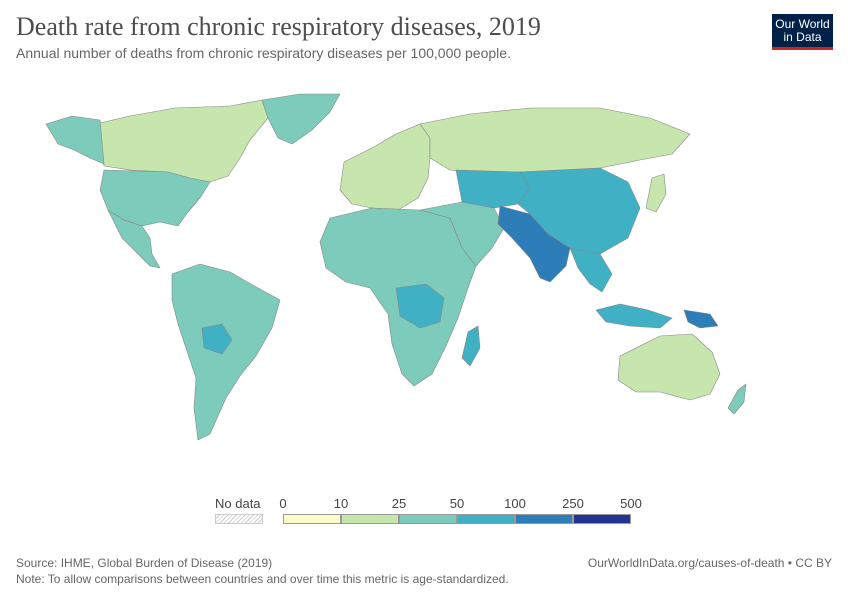 The image size is (848, 599). I want to click on region-europe, so click(385, 167).